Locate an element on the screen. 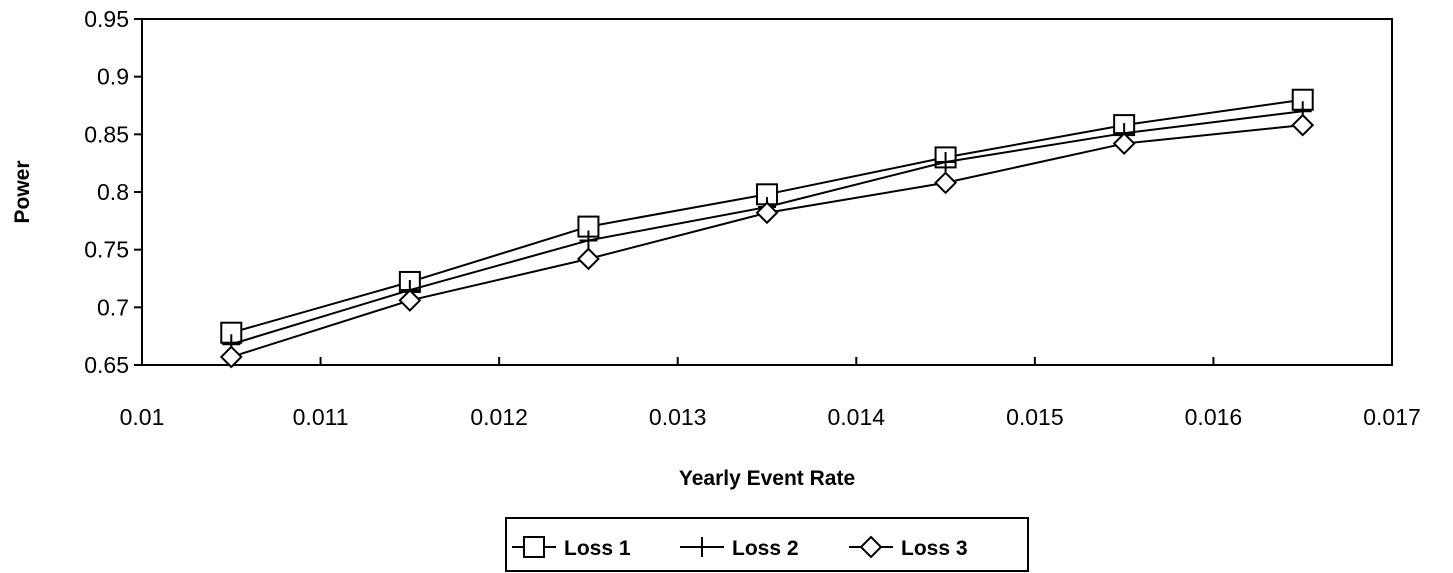 The height and width of the screenshot is (573, 1453). y-tick-label: 0.95 is located at coordinates (106, 19).